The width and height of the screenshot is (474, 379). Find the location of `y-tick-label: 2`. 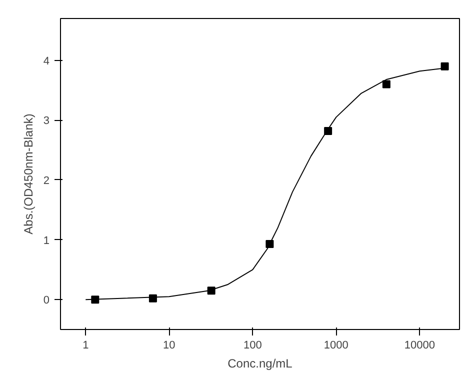

y-tick-label: 2 is located at coordinates (46, 180).